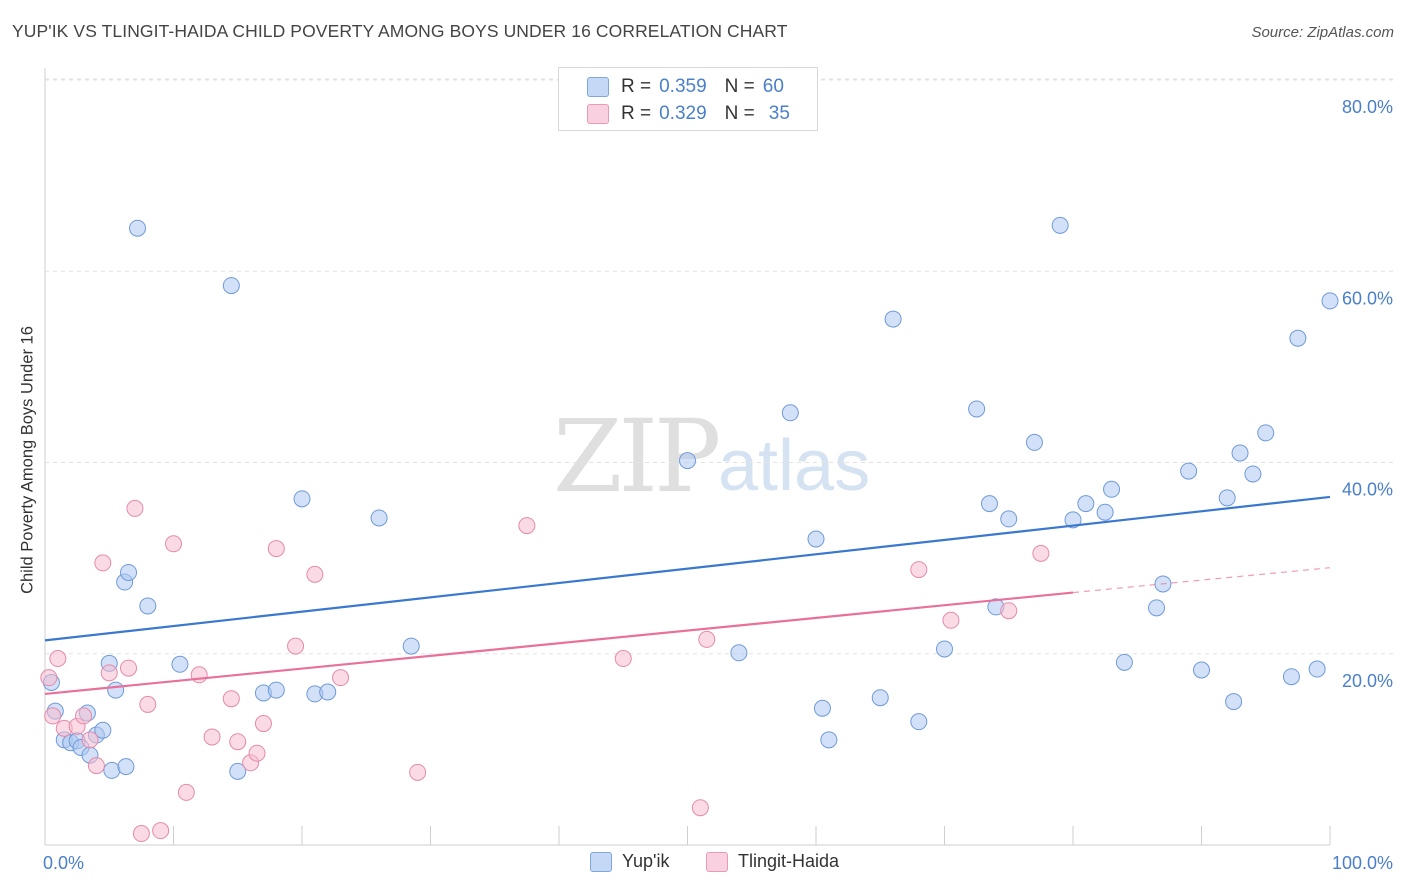 The width and height of the screenshot is (1406, 892). What do you see at coordinates (683, 86) in the screenshot?
I see `legend-r-value: 0.359` at bounding box center [683, 86].